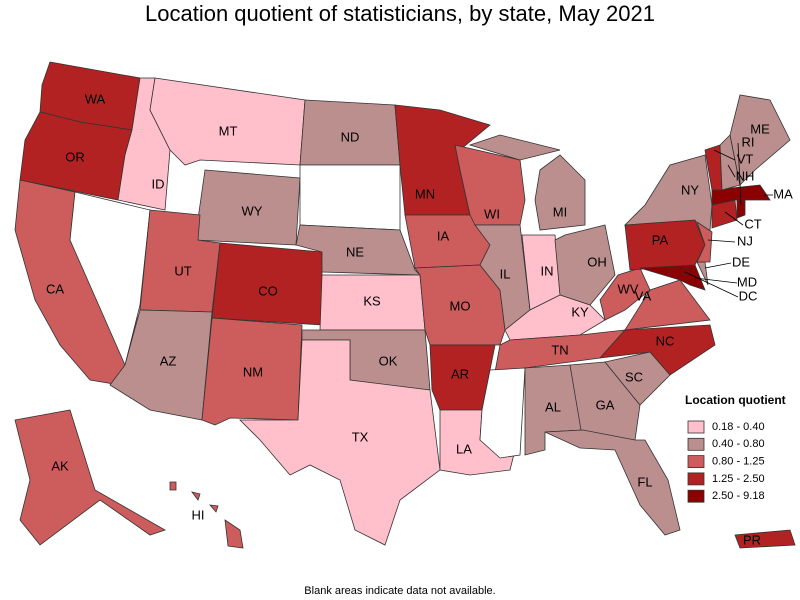  Describe the element at coordinates (547, 270) in the screenshot. I see `state-label: IN` at that location.